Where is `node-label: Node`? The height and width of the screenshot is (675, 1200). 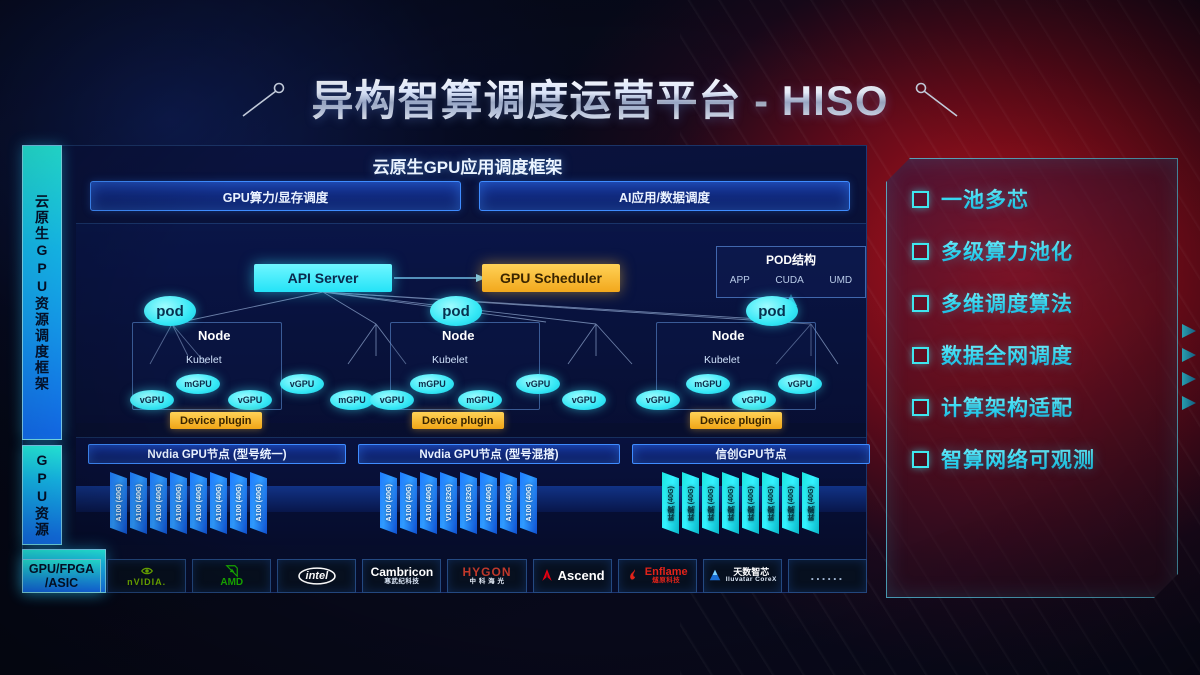 node-label: Node is located at coordinates (214, 335).